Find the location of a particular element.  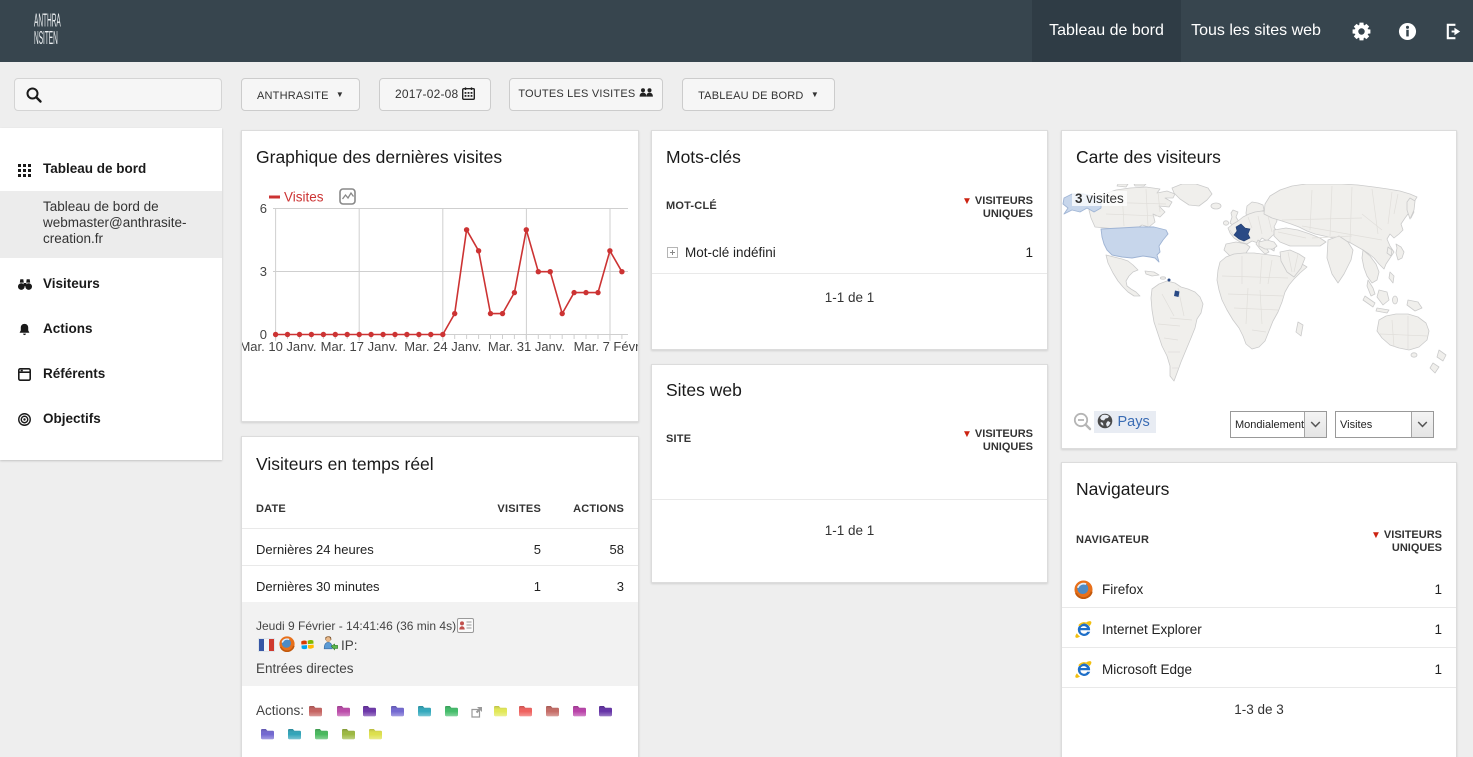

svg-text: 0 is located at coordinates (263, 334).